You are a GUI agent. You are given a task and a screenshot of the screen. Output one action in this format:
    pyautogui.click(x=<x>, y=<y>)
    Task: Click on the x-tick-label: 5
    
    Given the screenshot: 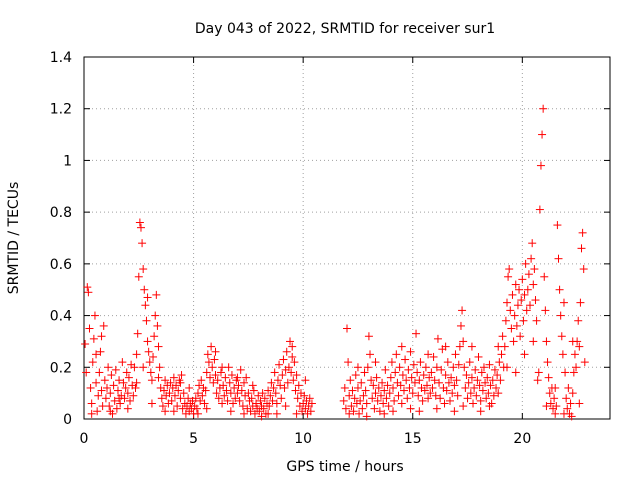 What is the action you would take?
    pyautogui.click(x=193, y=439)
    